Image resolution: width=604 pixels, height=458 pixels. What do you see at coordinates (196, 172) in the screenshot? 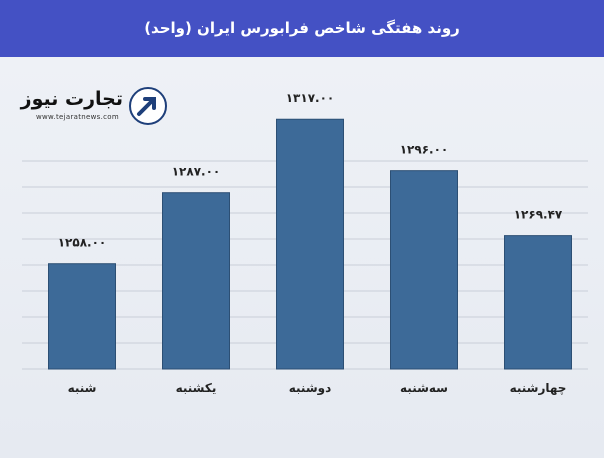
I see `value-label: ۱۲۸۷.۰۰` at bounding box center [196, 172].